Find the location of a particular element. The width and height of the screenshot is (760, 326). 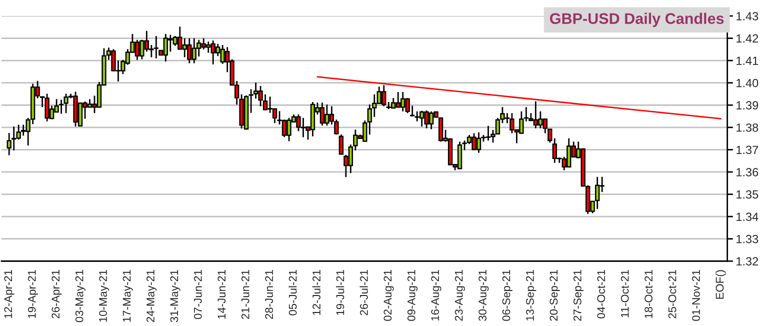

x-tick-label: 06-Sep-21 is located at coordinates (507, 295).